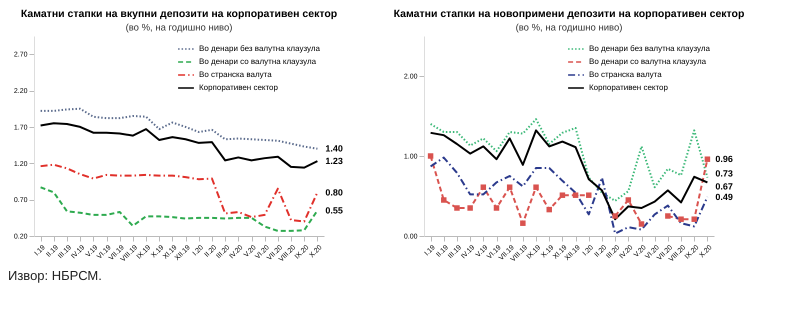  I want to click on chart-title: Каматни стапки на новопримени депозити на корпоративен сектор, so click(569, 14).